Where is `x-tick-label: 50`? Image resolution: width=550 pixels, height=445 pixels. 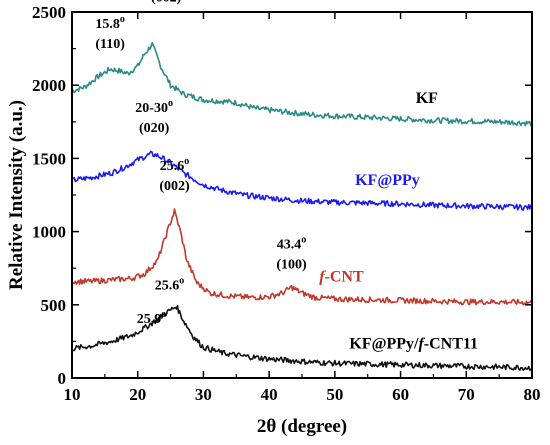
x-tick-label: 50 is located at coordinates (334, 394).